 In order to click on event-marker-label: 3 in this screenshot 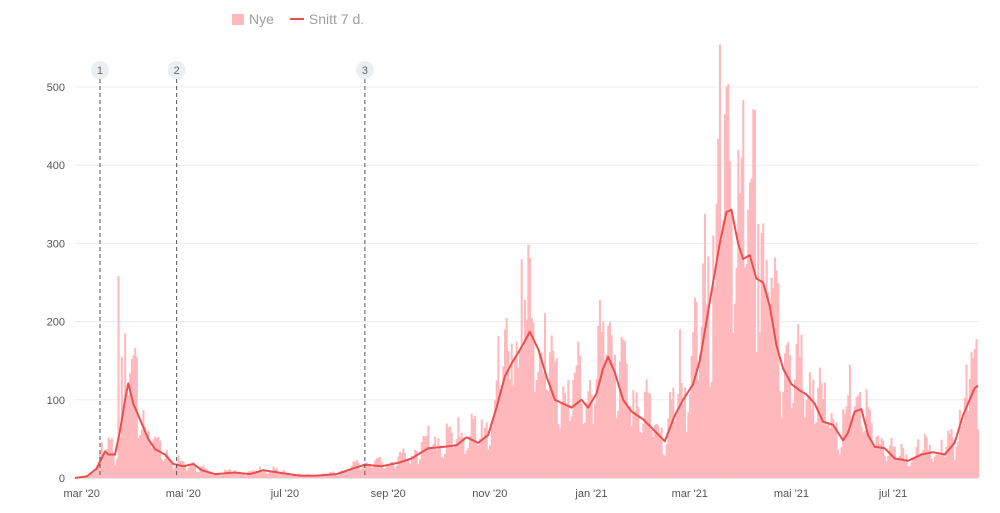, I will do `click(365, 71)`.